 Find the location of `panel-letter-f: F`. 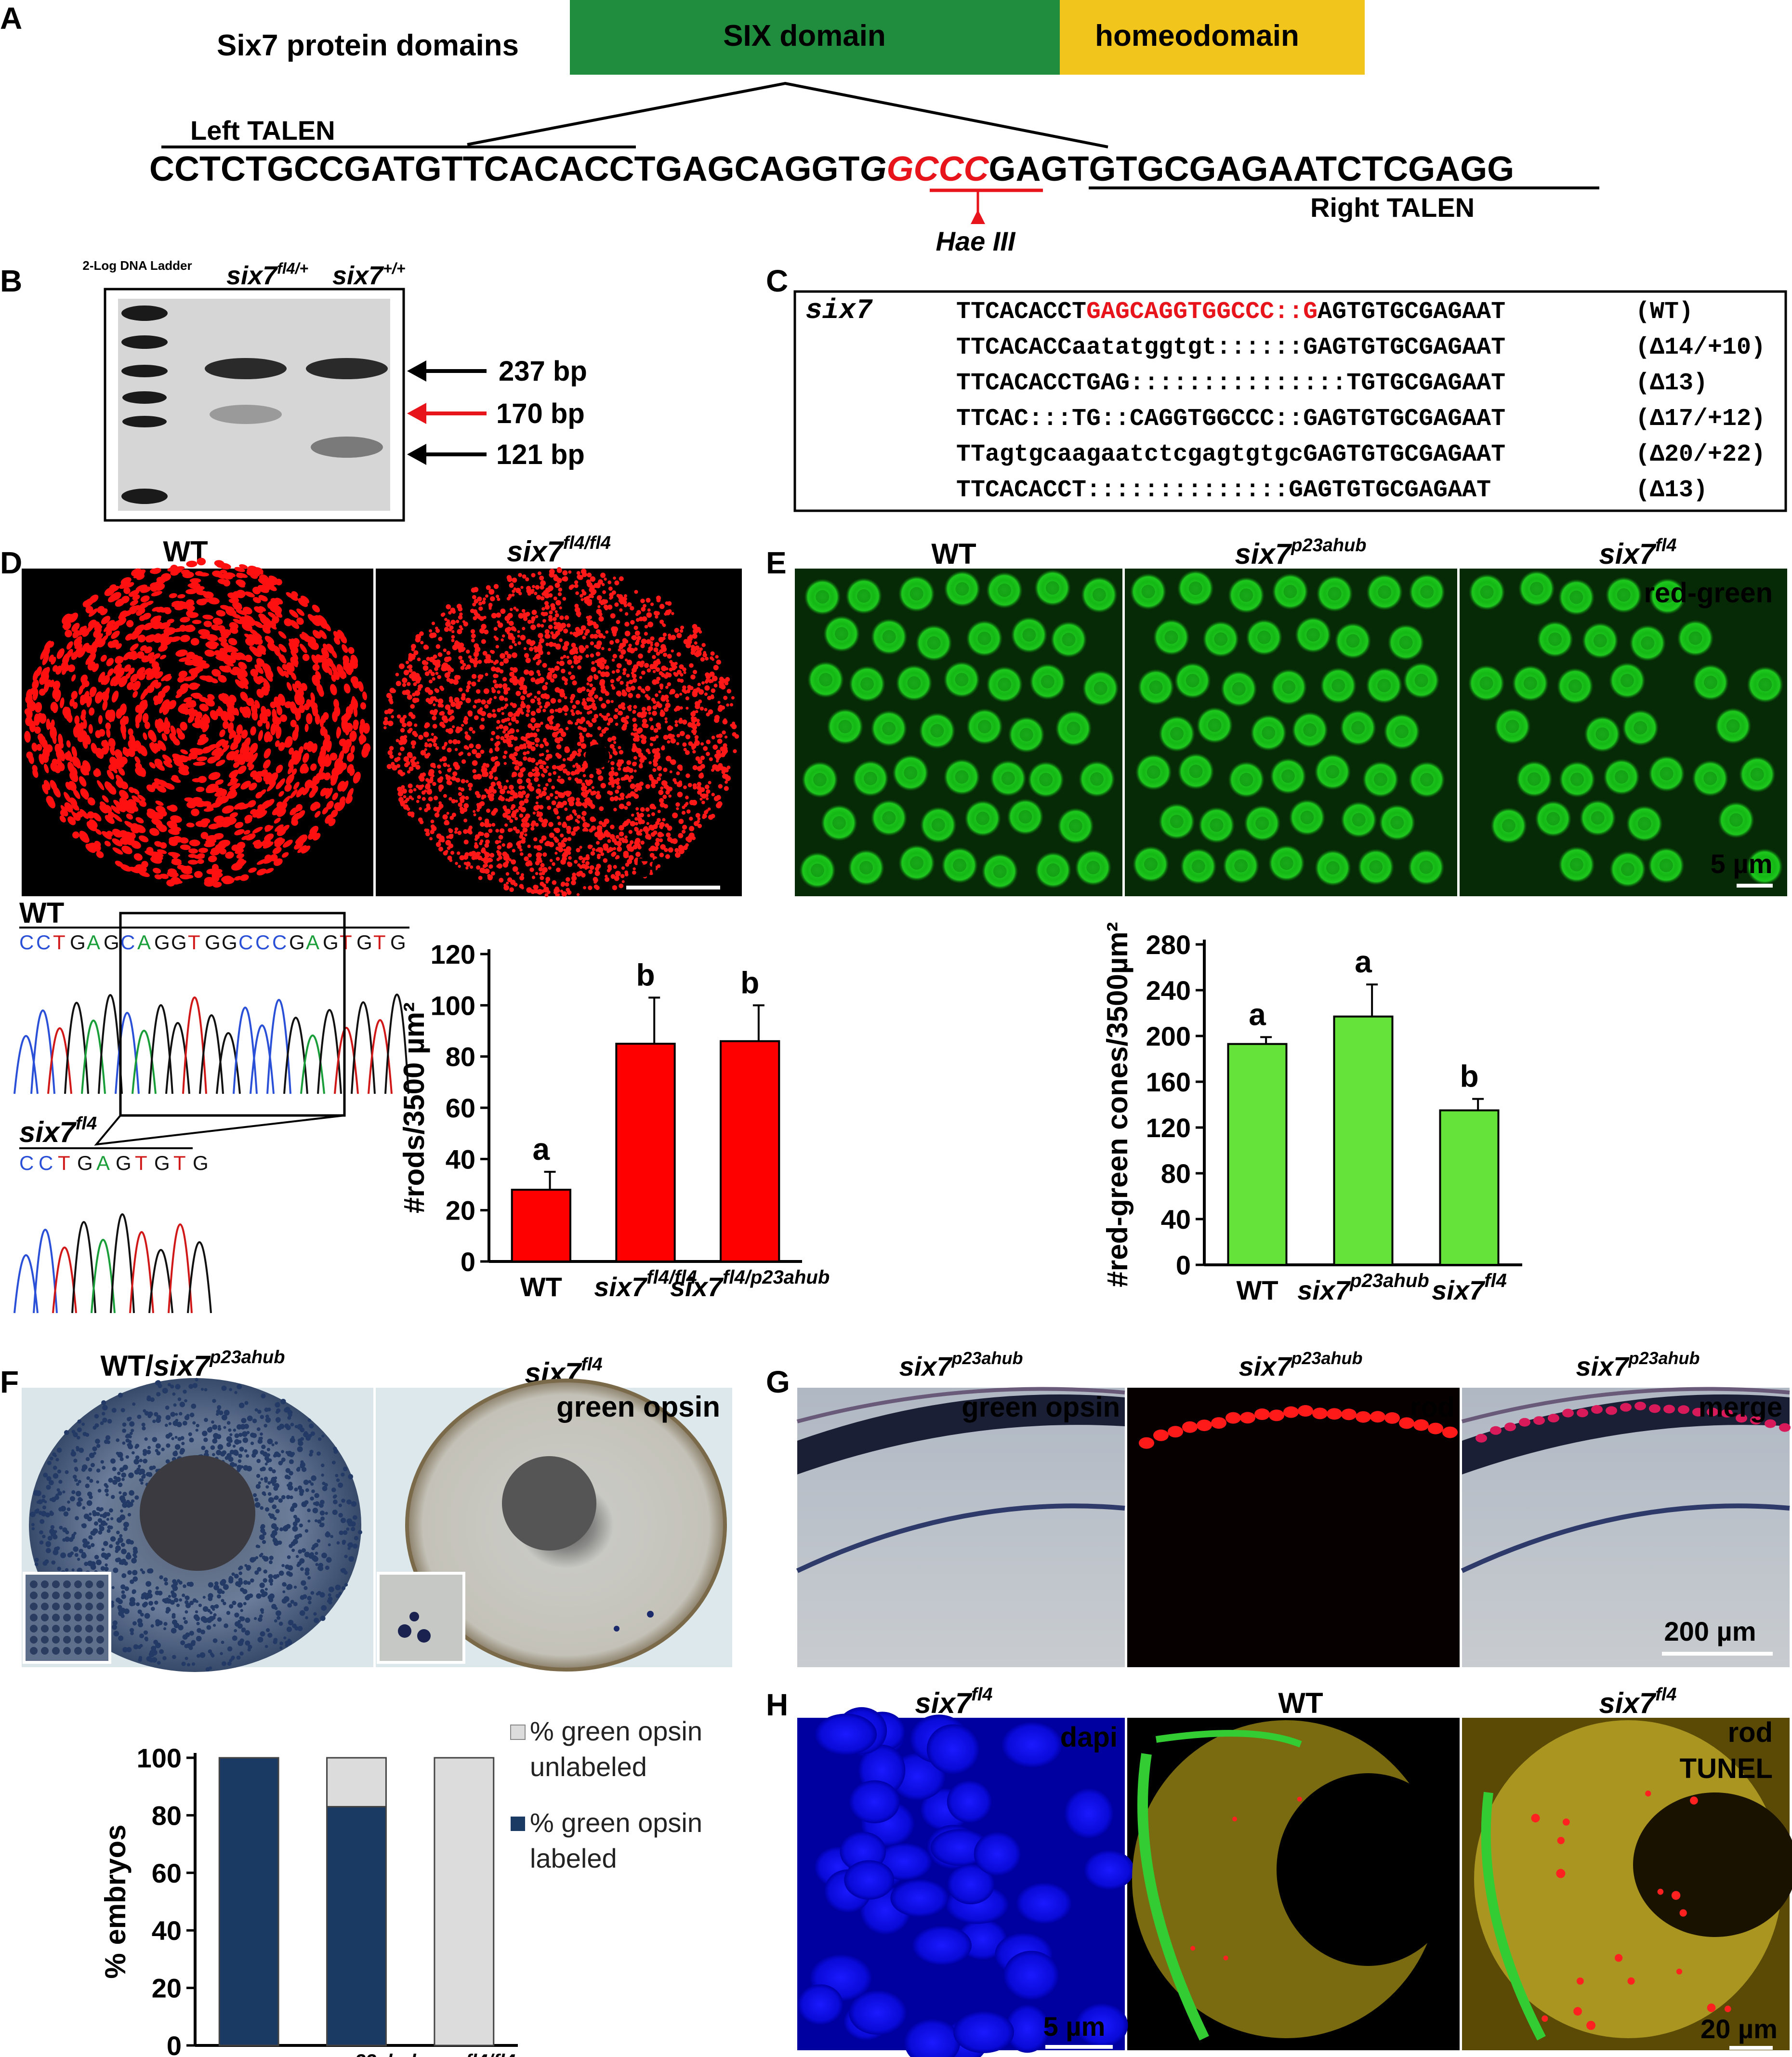

panel-letter-f: F is located at coordinates (9, 1382).